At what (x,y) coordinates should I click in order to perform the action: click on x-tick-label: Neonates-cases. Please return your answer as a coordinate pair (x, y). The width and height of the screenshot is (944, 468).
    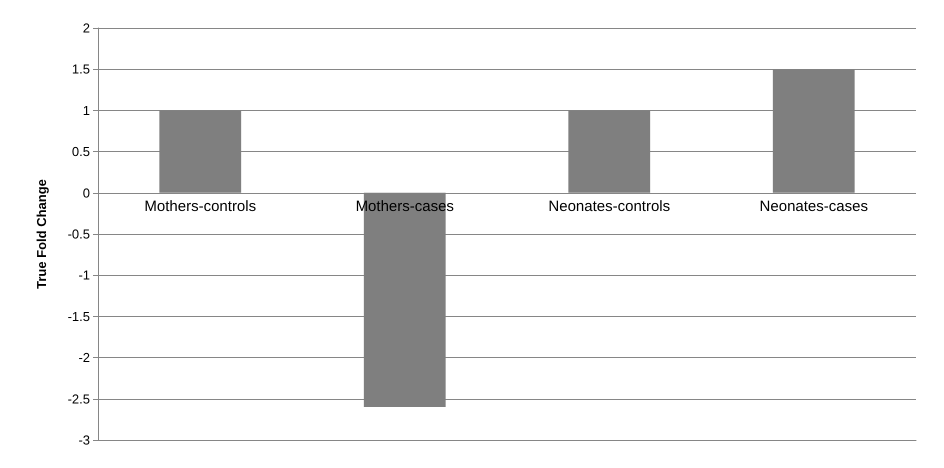
    Looking at the image, I should click on (814, 206).